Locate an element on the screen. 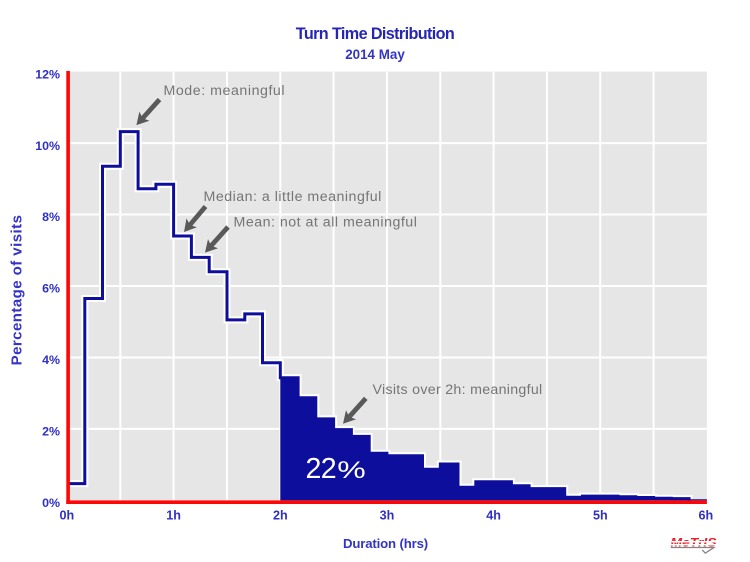  svg-text: Median: a little meaningful is located at coordinates (293, 197).